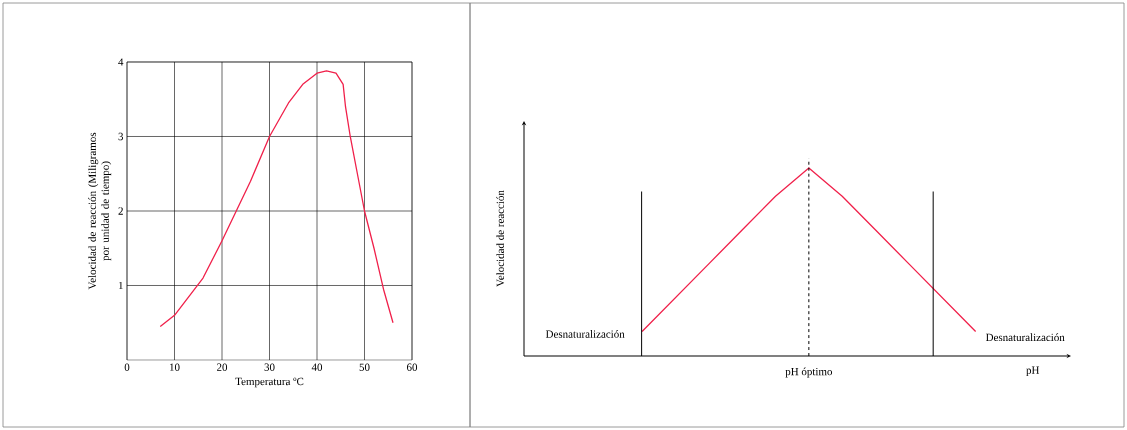 The height and width of the screenshot is (430, 1127). Describe the element at coordinates (100, 211) in the screenshot. I see `y-axis-title: Velocidad de reacción (Miligramos por unidad de tiempo)` at that location.